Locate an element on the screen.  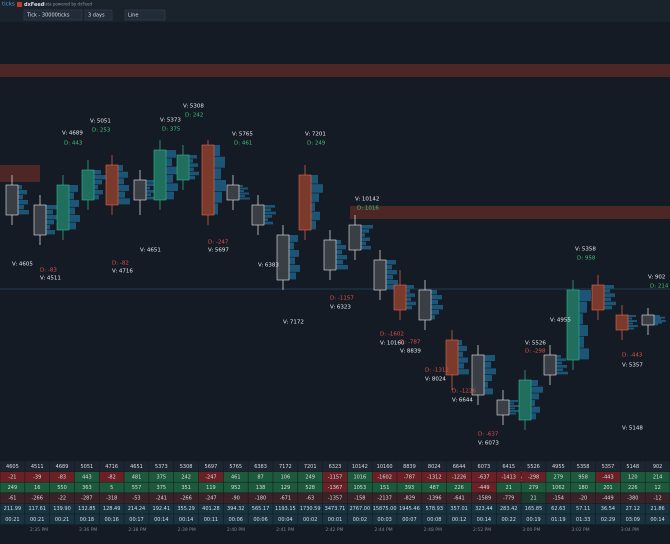
interval-select is located at coordinates (53, 15).